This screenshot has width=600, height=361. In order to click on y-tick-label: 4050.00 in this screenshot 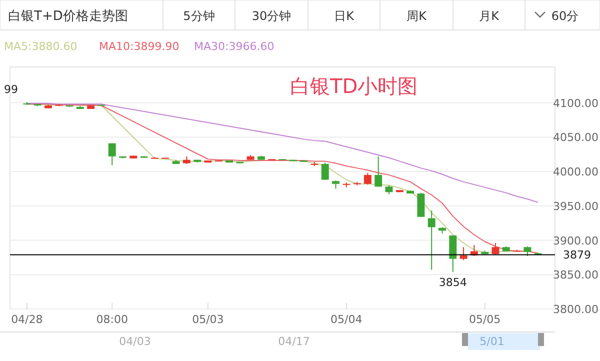, I will do `click(575, 137)`.